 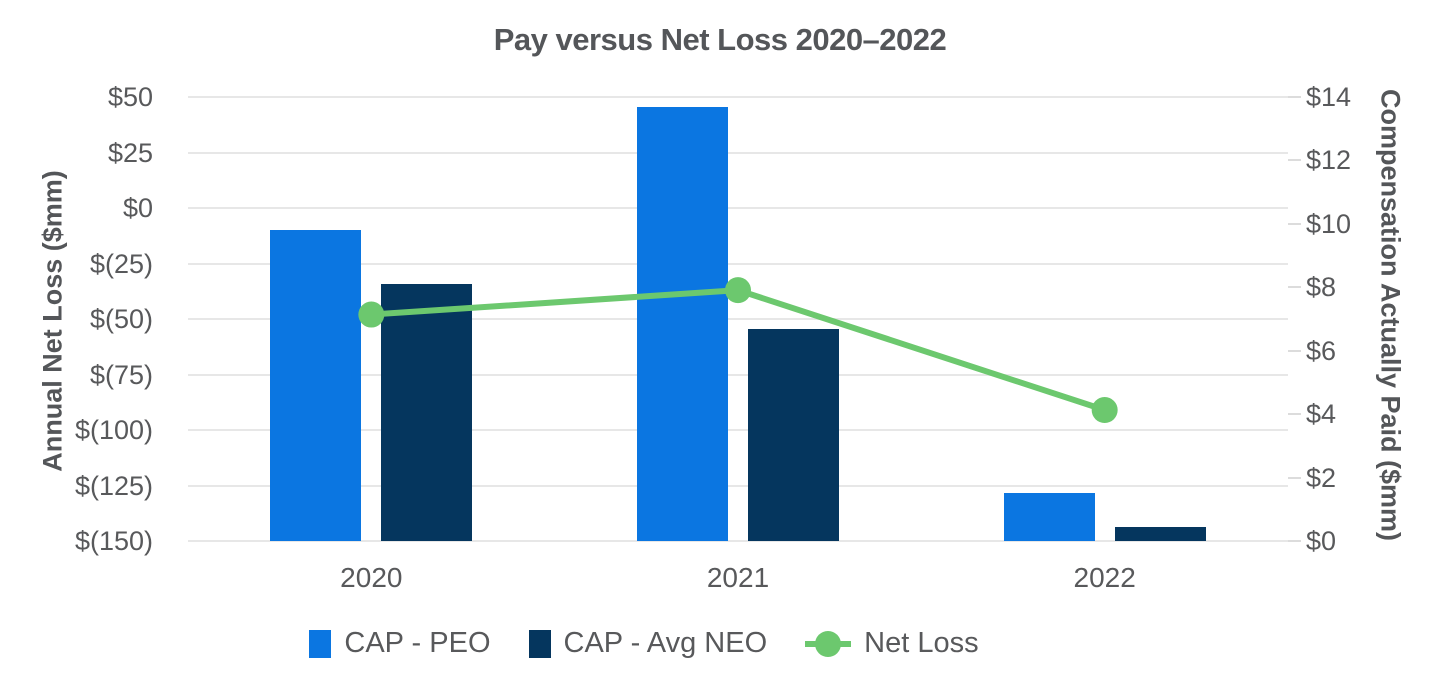 I want to click on left-axis-tick-label: $(100), so click(x=113, y=430).